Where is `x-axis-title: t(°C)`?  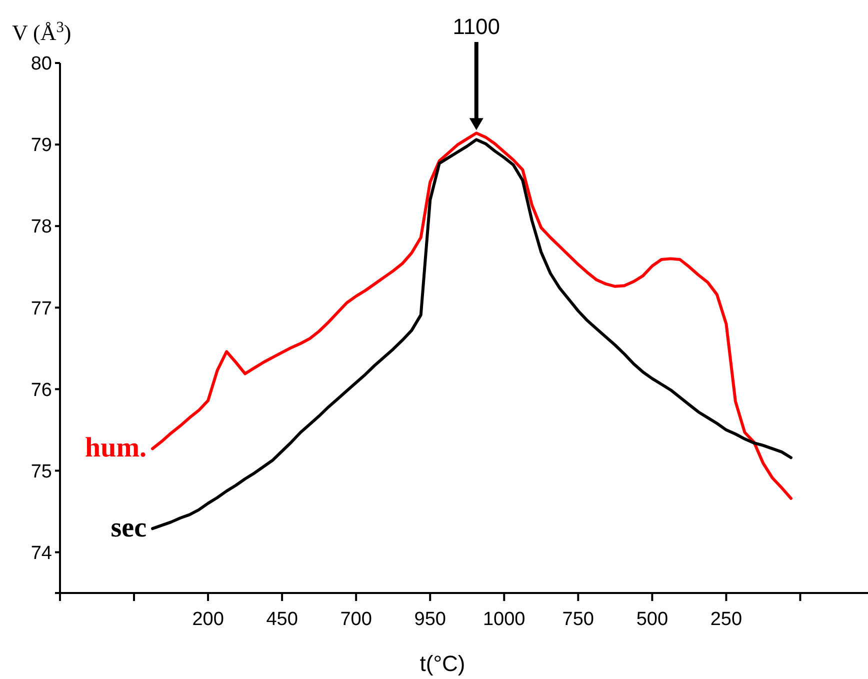 x-axis-title: t(°C) is located at coordinates (443, 663).